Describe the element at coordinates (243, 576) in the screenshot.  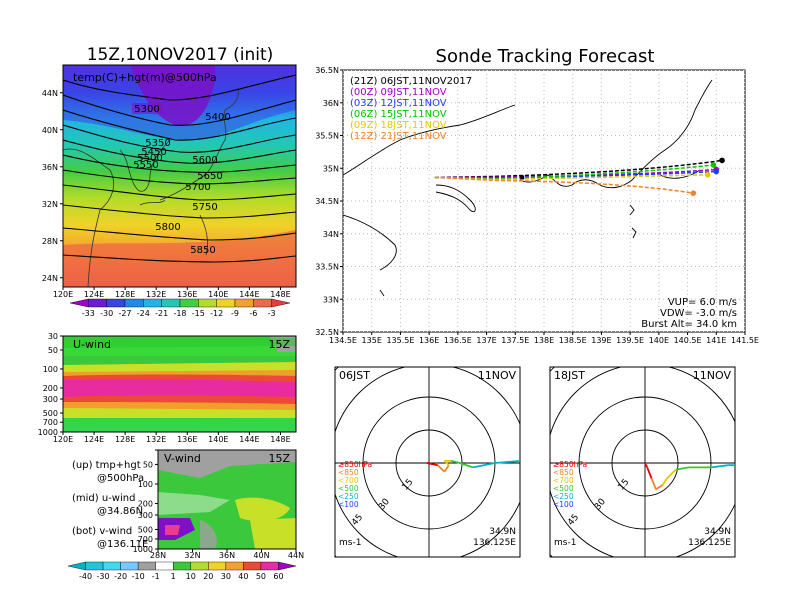
I see `colorbar-label: 40` at that location.